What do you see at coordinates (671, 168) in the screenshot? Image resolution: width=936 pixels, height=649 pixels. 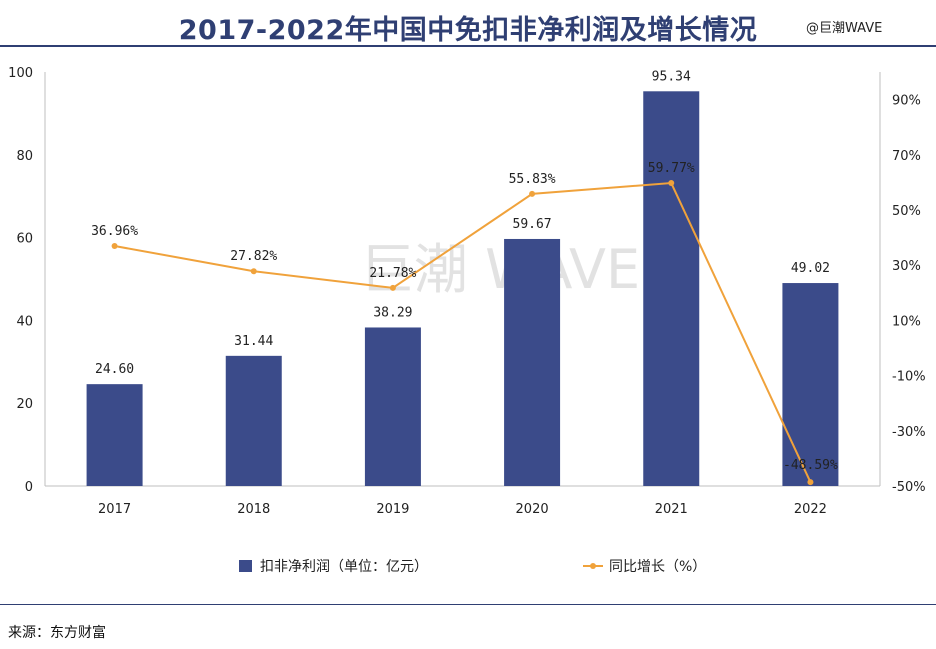 I see `growth-data-label: 59.77%` at bounding box center [671, 168].